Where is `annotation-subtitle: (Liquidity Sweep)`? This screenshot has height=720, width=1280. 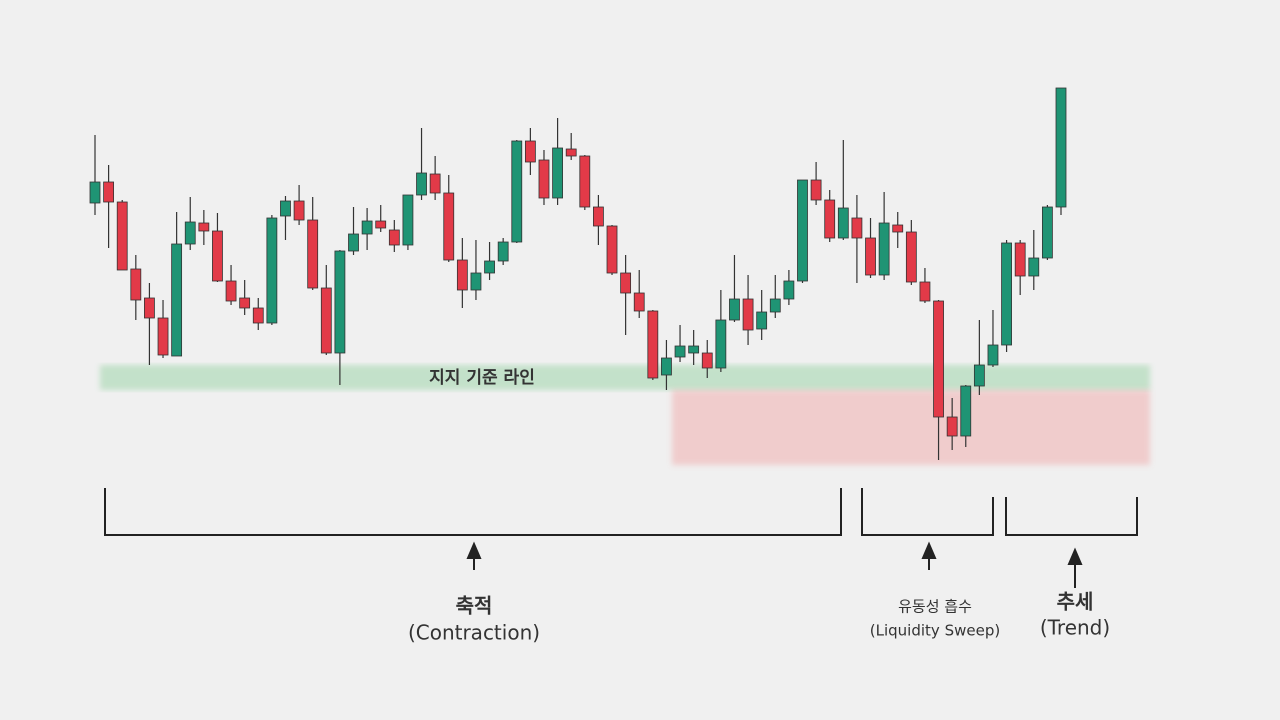
annotation-subtitle: (Liquidity Sweep) is located at coordinates (935, 631).